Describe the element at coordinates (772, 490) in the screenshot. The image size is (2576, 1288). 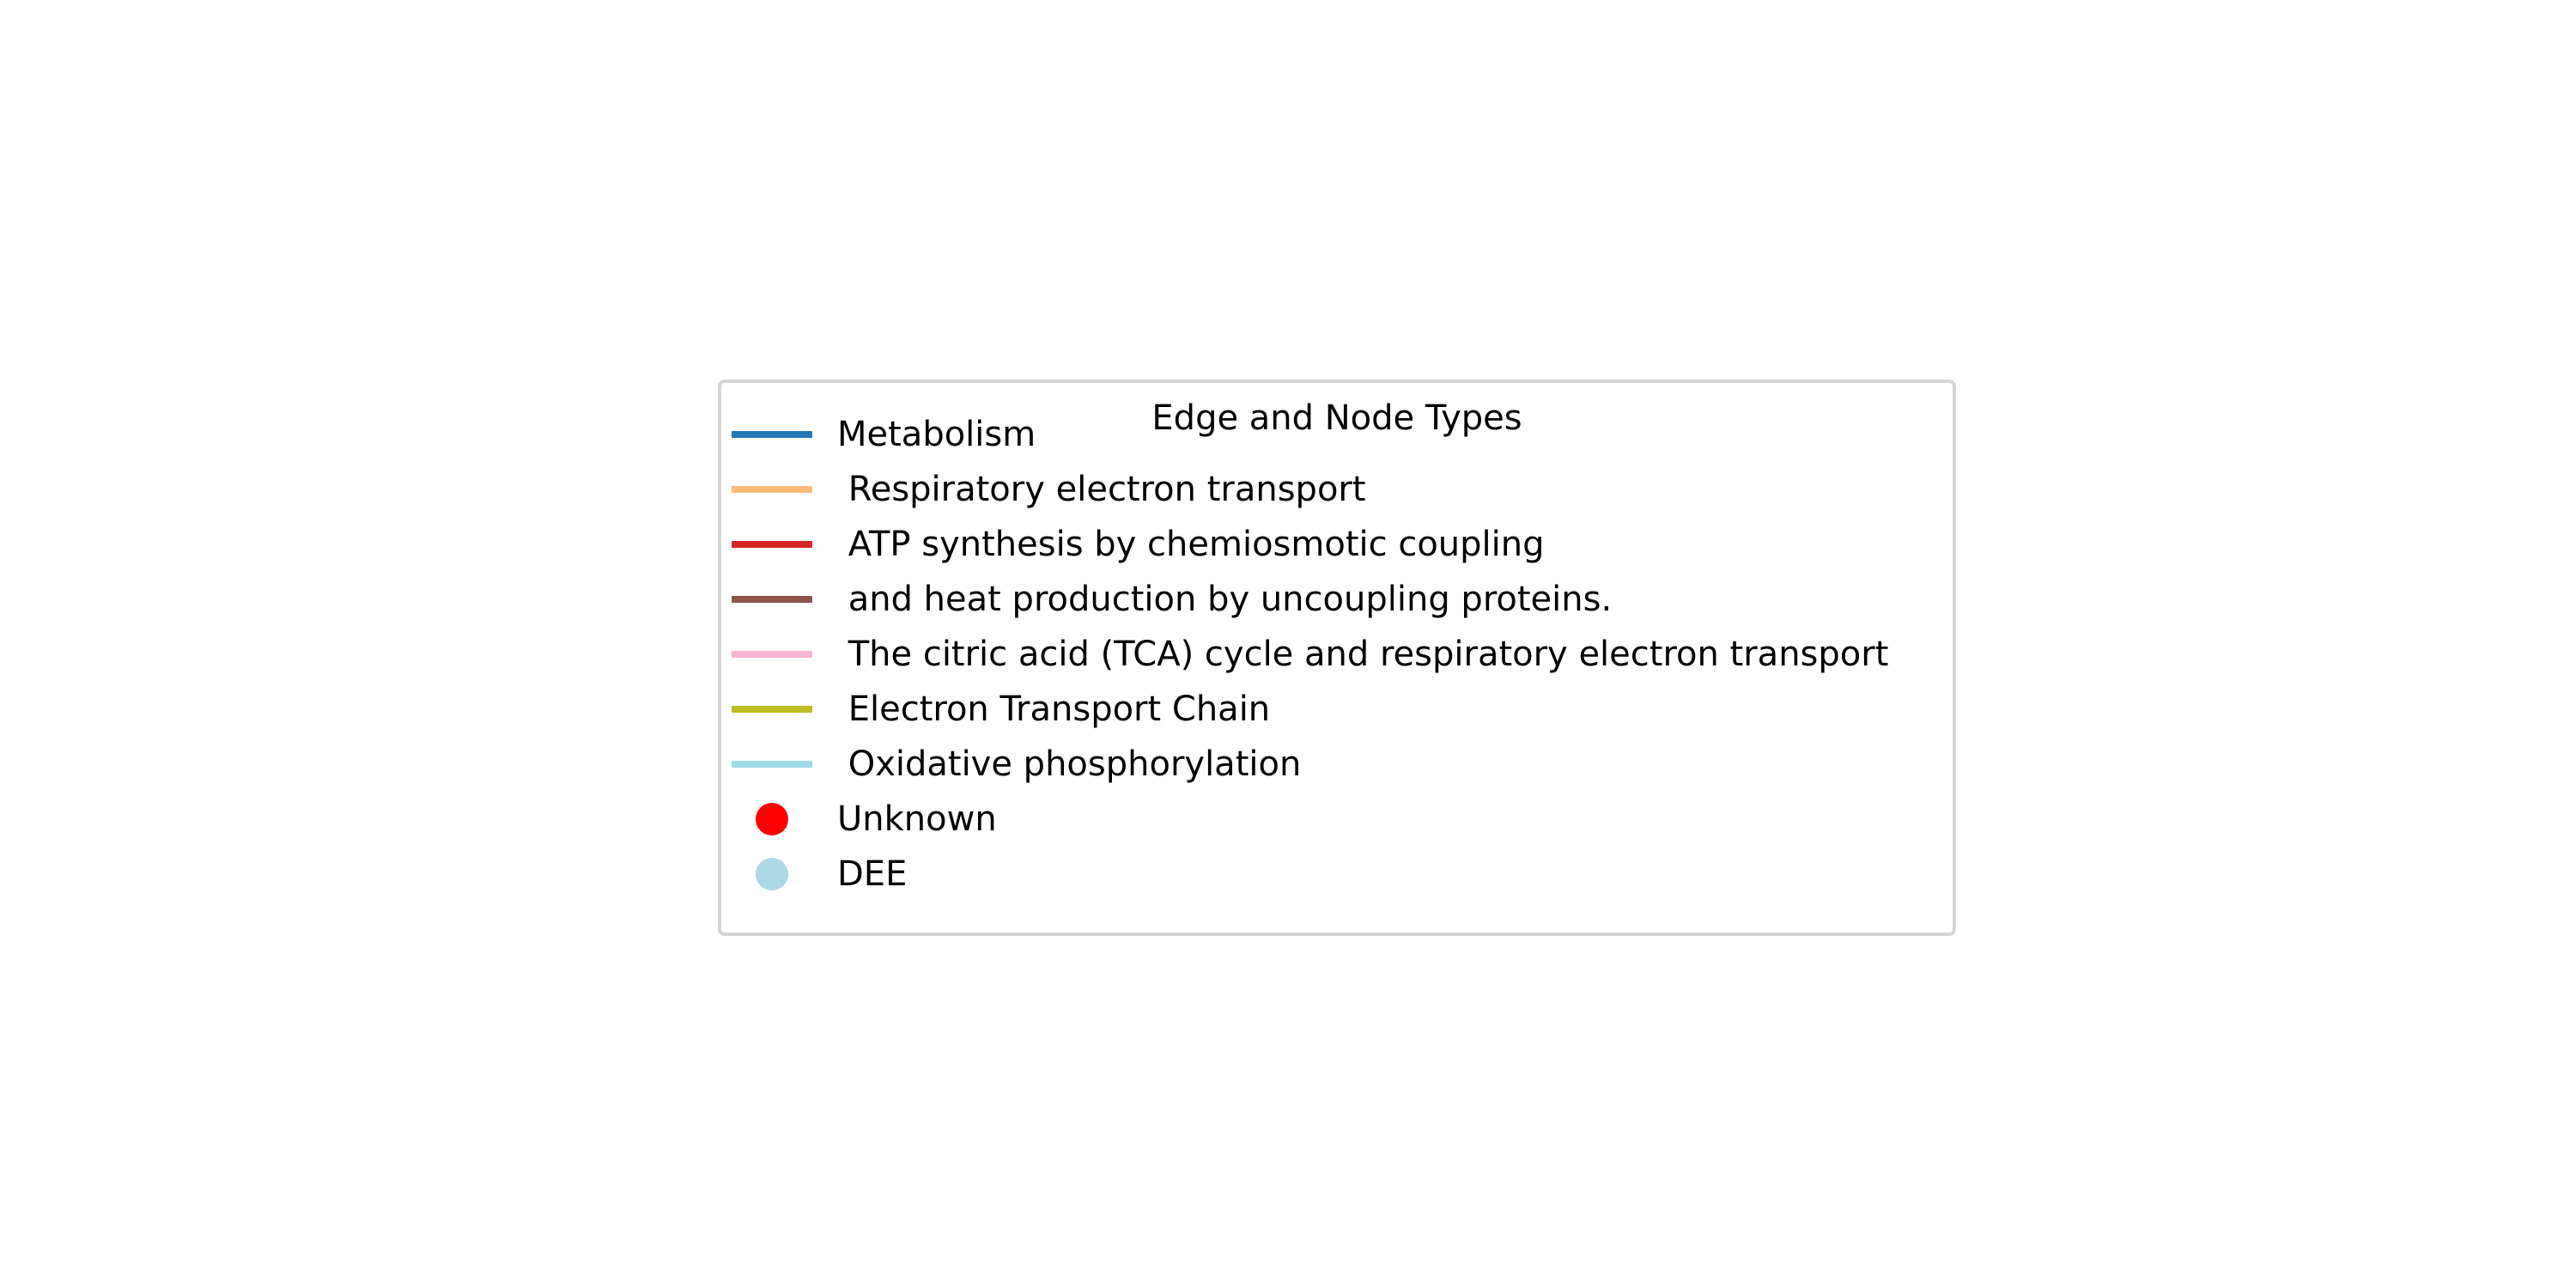
I see `respiratory-electron-transport-line-swatch` at that location.